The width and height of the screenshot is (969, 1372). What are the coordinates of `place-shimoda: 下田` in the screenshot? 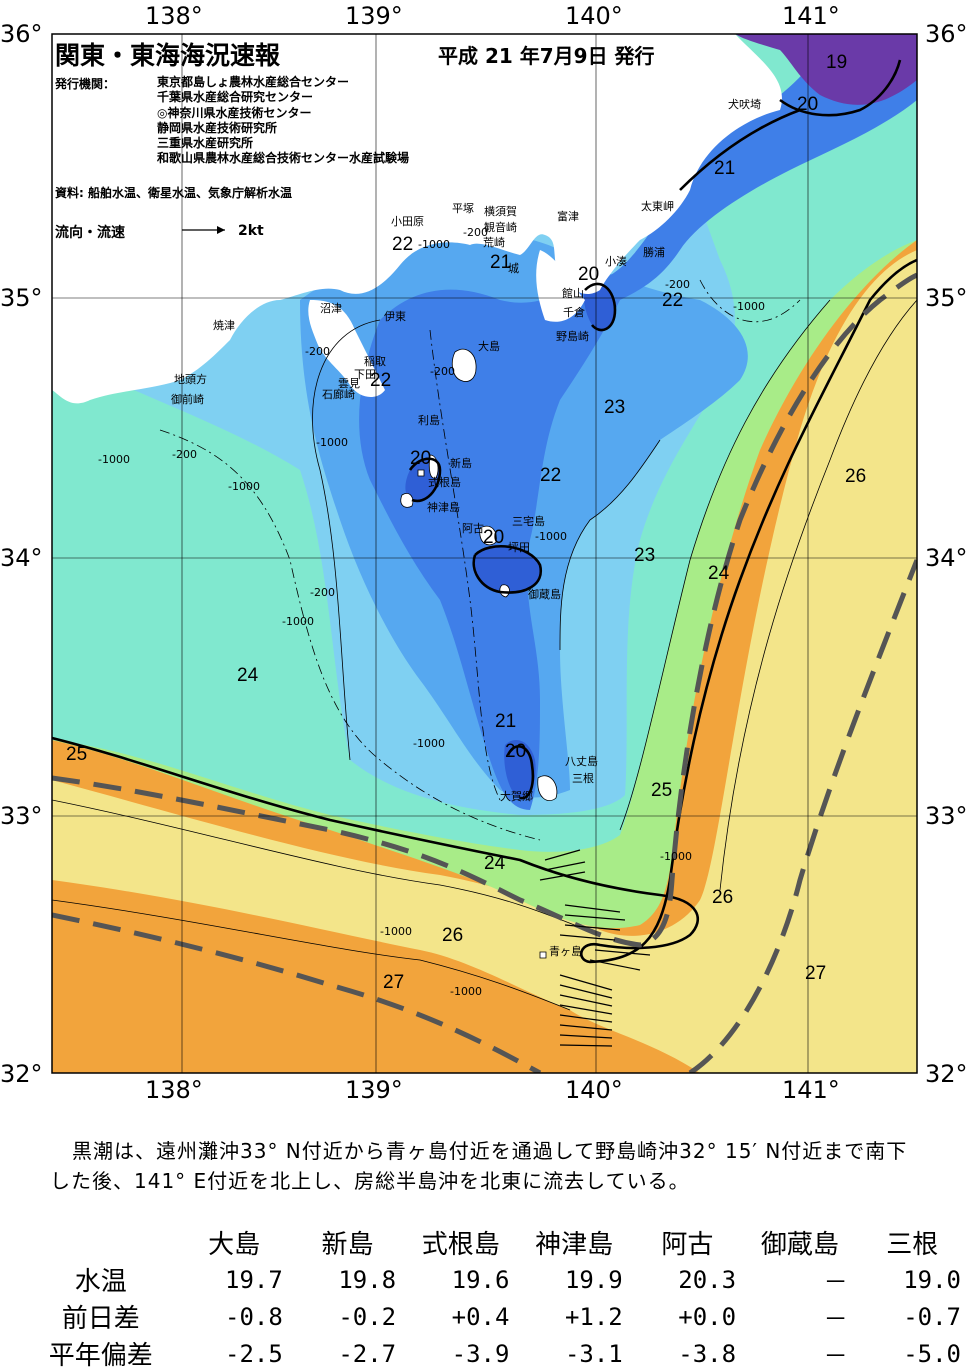 It's located at (365, 374).